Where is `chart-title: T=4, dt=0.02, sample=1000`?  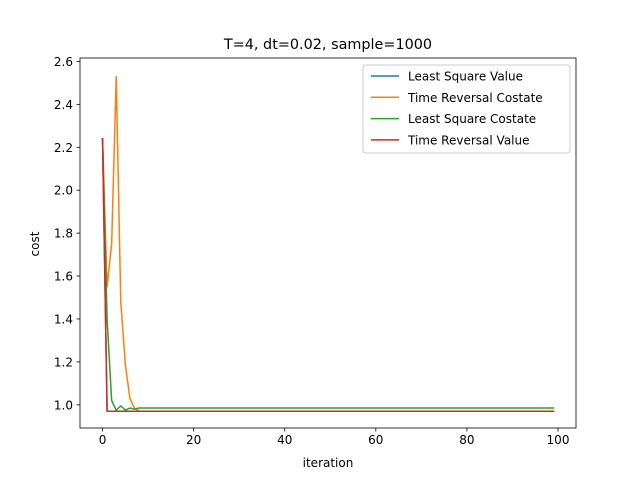
chart-title: T=4, dt=0.02, sample=1000 is located at coordinates (327, 45).